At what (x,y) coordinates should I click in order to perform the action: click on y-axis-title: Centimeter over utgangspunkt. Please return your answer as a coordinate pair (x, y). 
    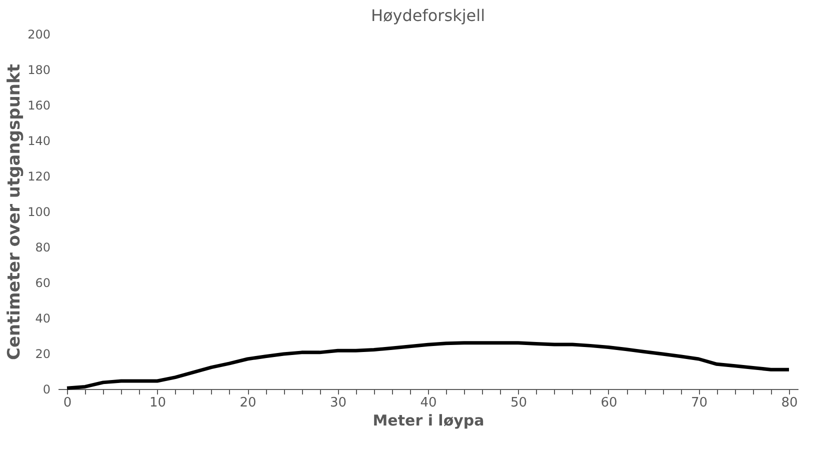
    Looking at the image, I should click on (14, 212).